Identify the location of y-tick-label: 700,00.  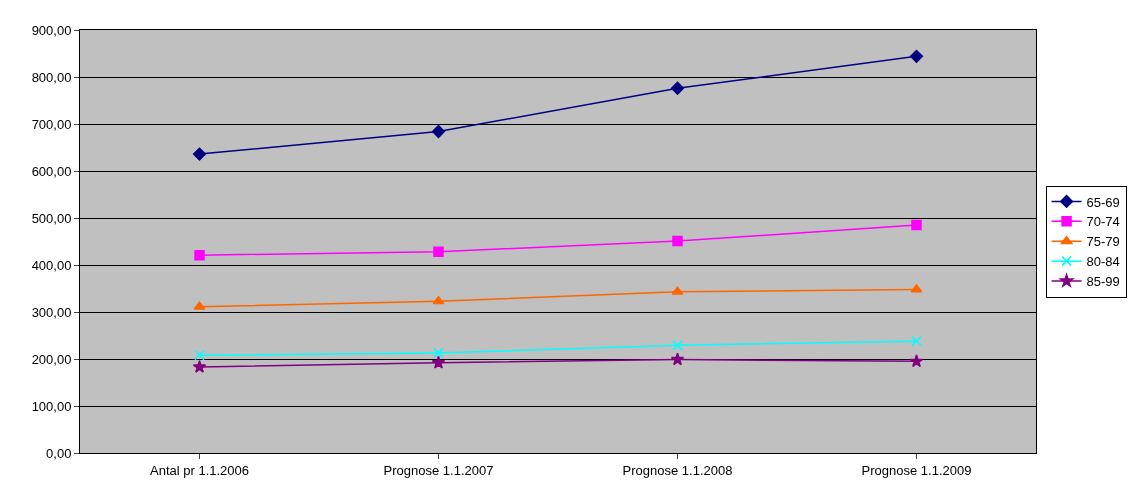
(51, 124).